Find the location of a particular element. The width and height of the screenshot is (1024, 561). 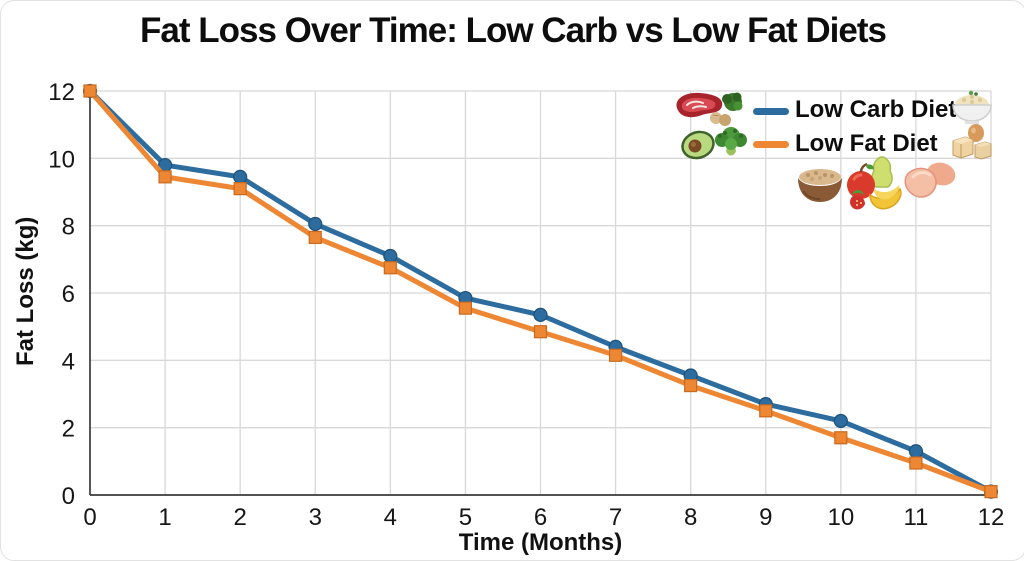

x-tick-4: 4 is located at coordinates (390, 517).